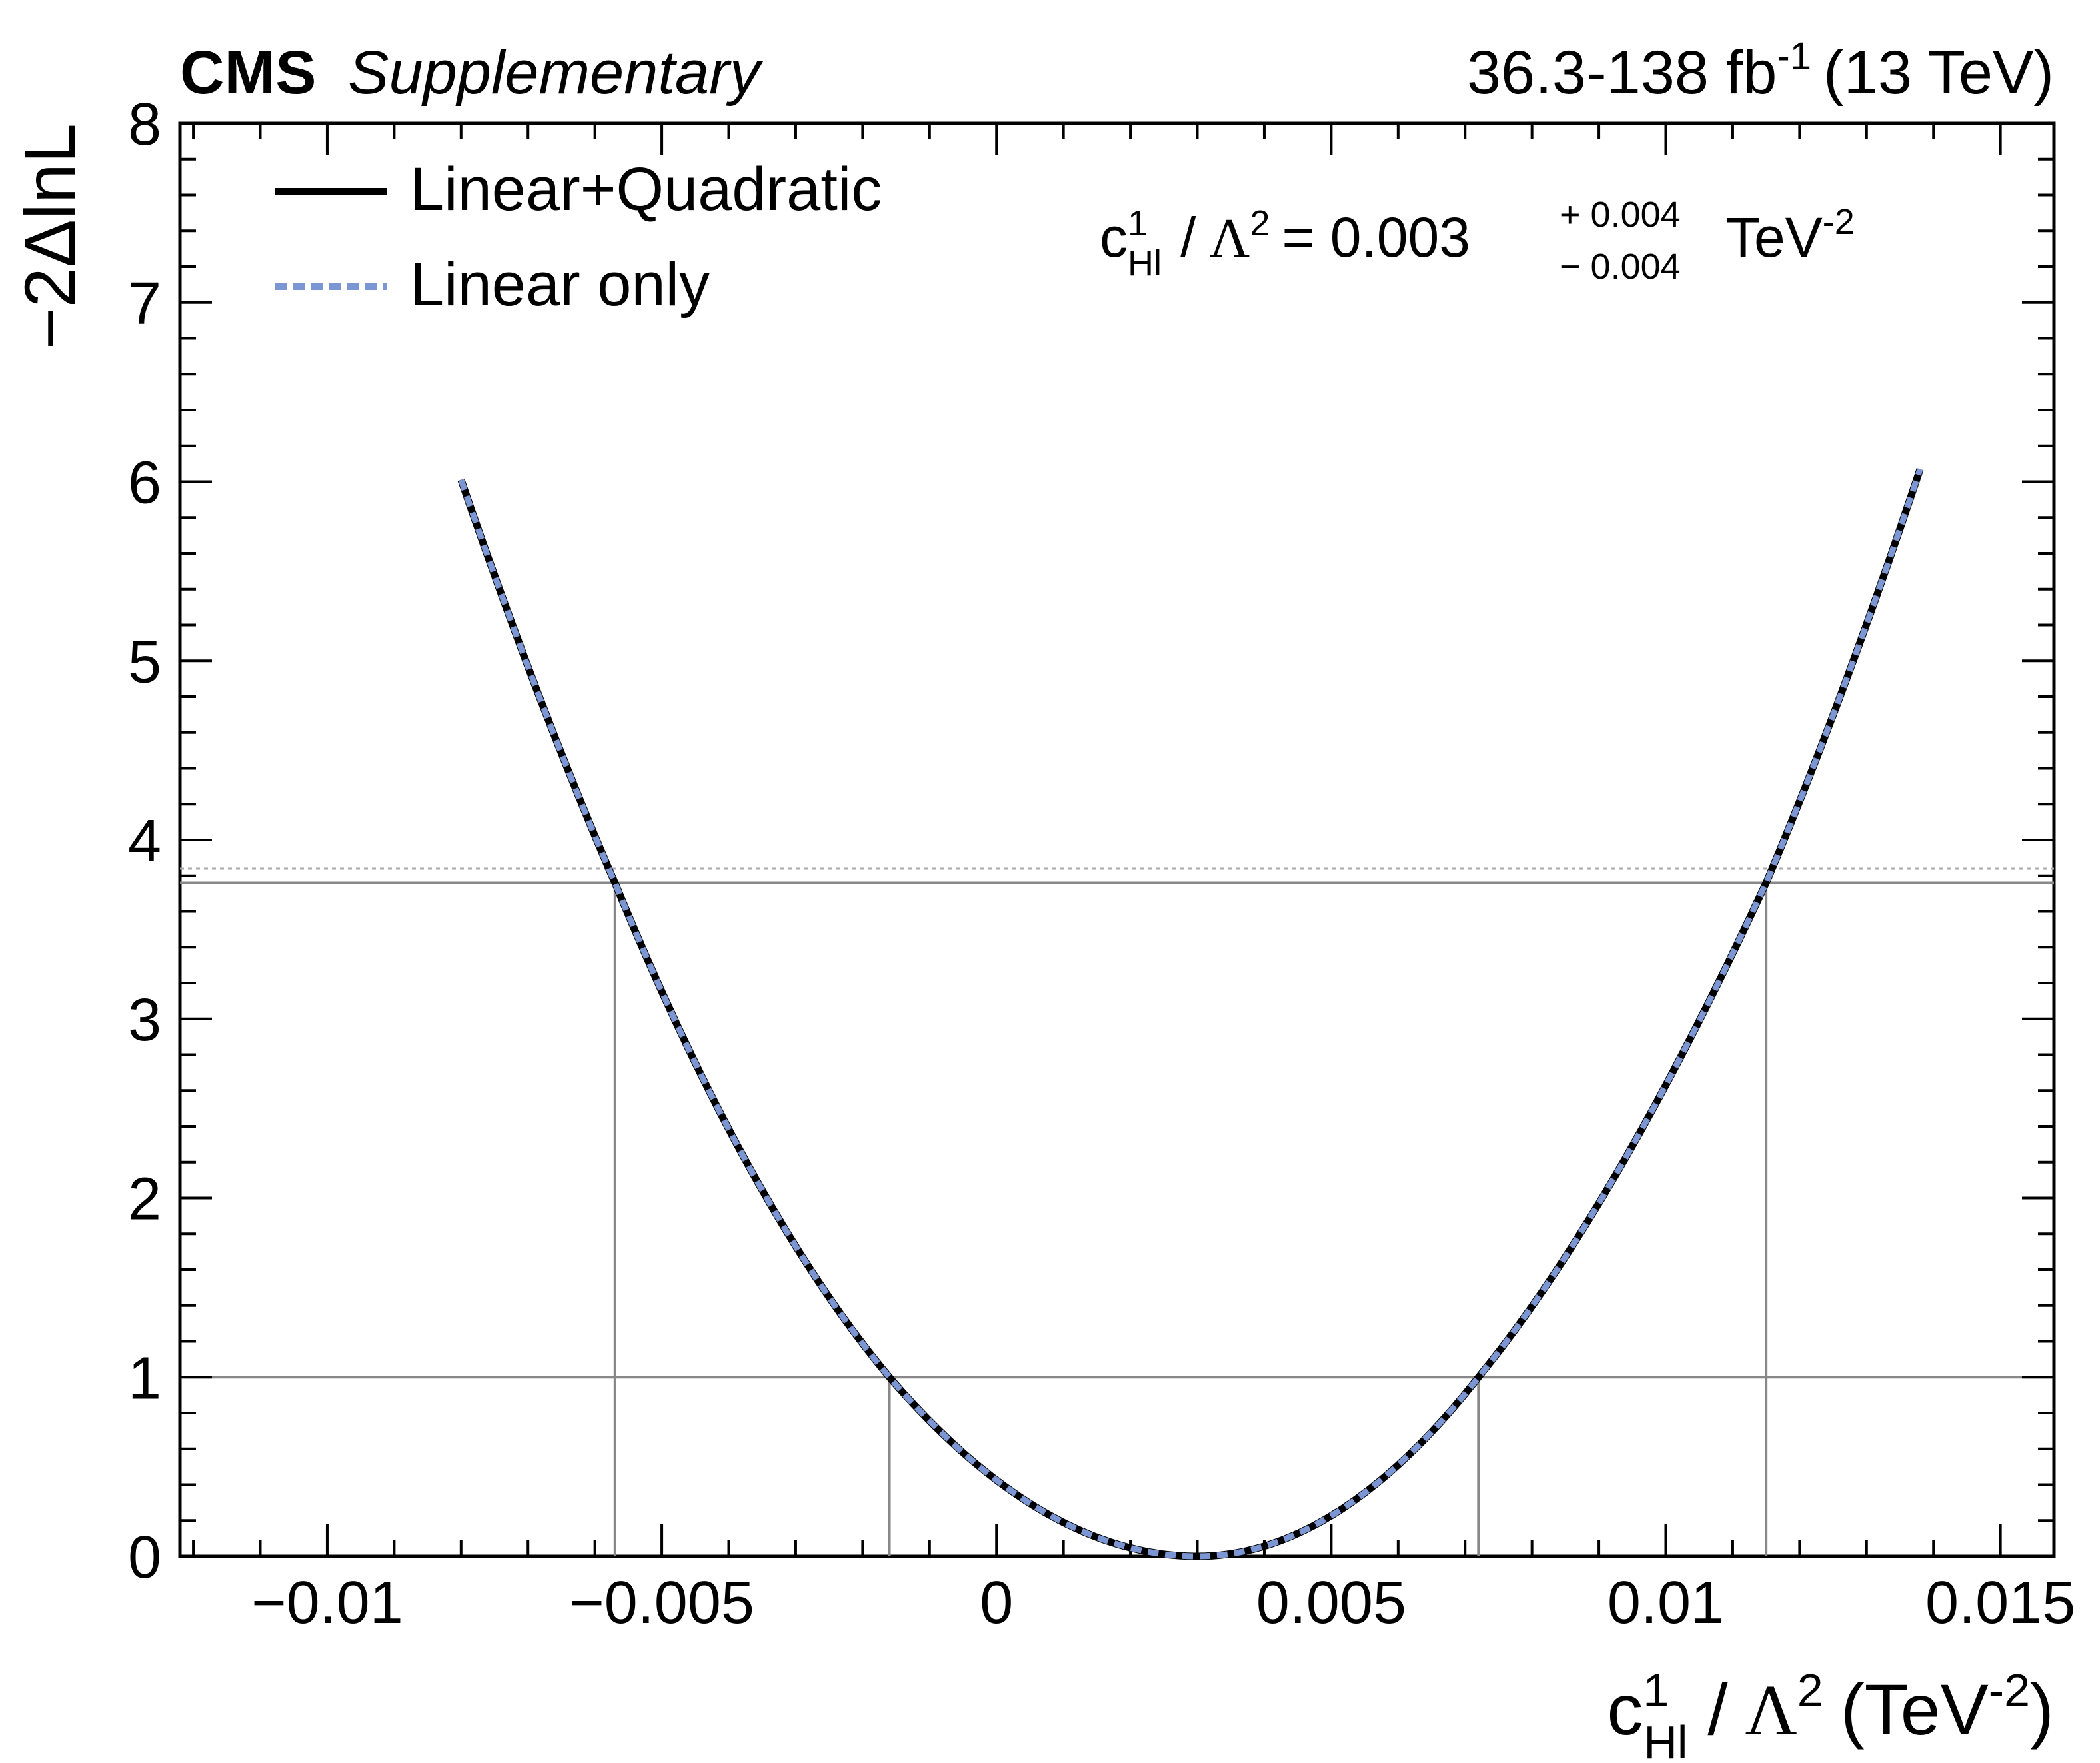  I want to click on lumi-label: 36.3-138 fb-1 (13 TeV), so click(1761, 71).